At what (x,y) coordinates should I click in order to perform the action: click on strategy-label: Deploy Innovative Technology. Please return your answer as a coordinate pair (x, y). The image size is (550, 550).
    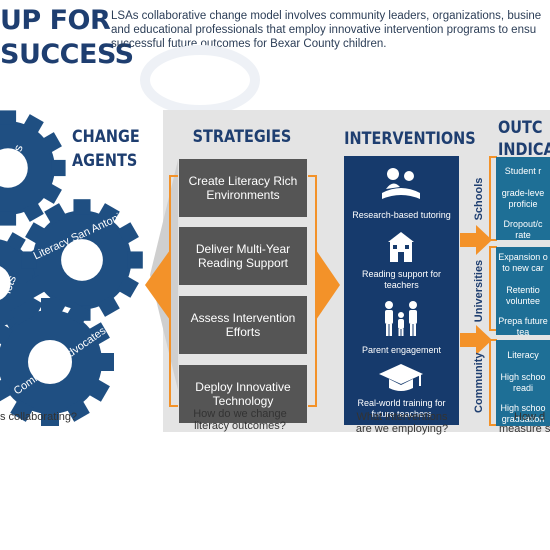
    Looking at the image, I should click on (243, 394).